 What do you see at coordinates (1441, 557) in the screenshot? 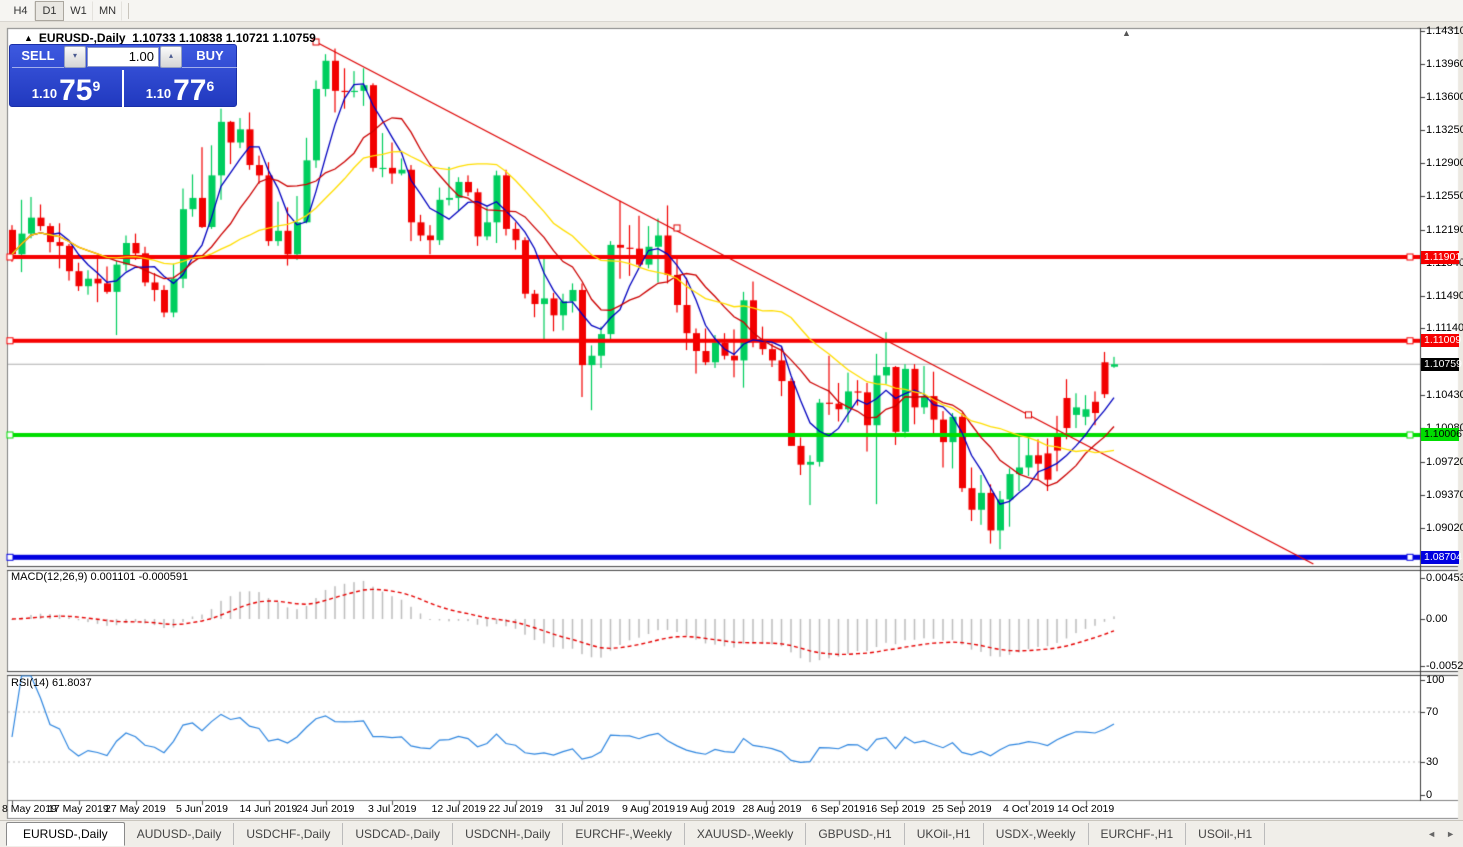
I see `price-axis-badge: 1.08704` at bounding box center [1441, 557].